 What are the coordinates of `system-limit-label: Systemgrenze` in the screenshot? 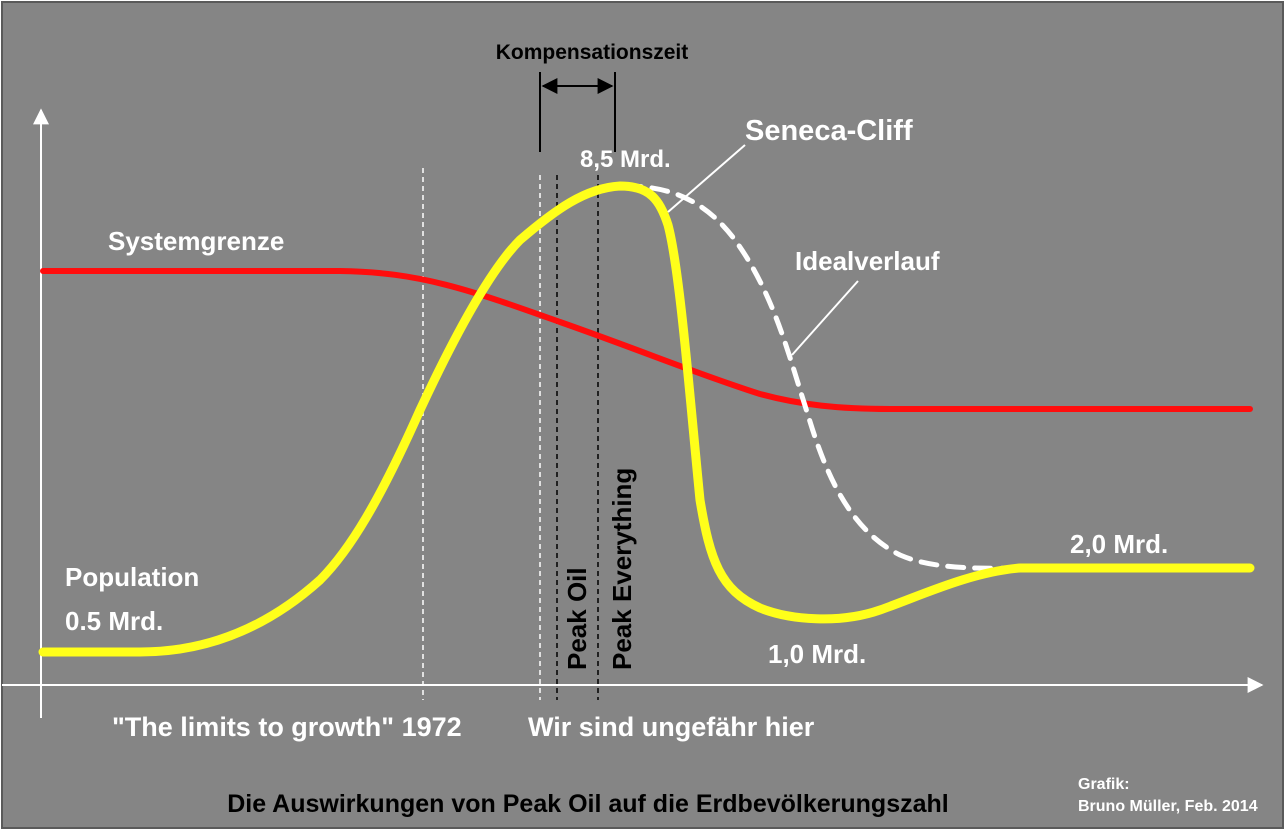 It's located at (196, 241).